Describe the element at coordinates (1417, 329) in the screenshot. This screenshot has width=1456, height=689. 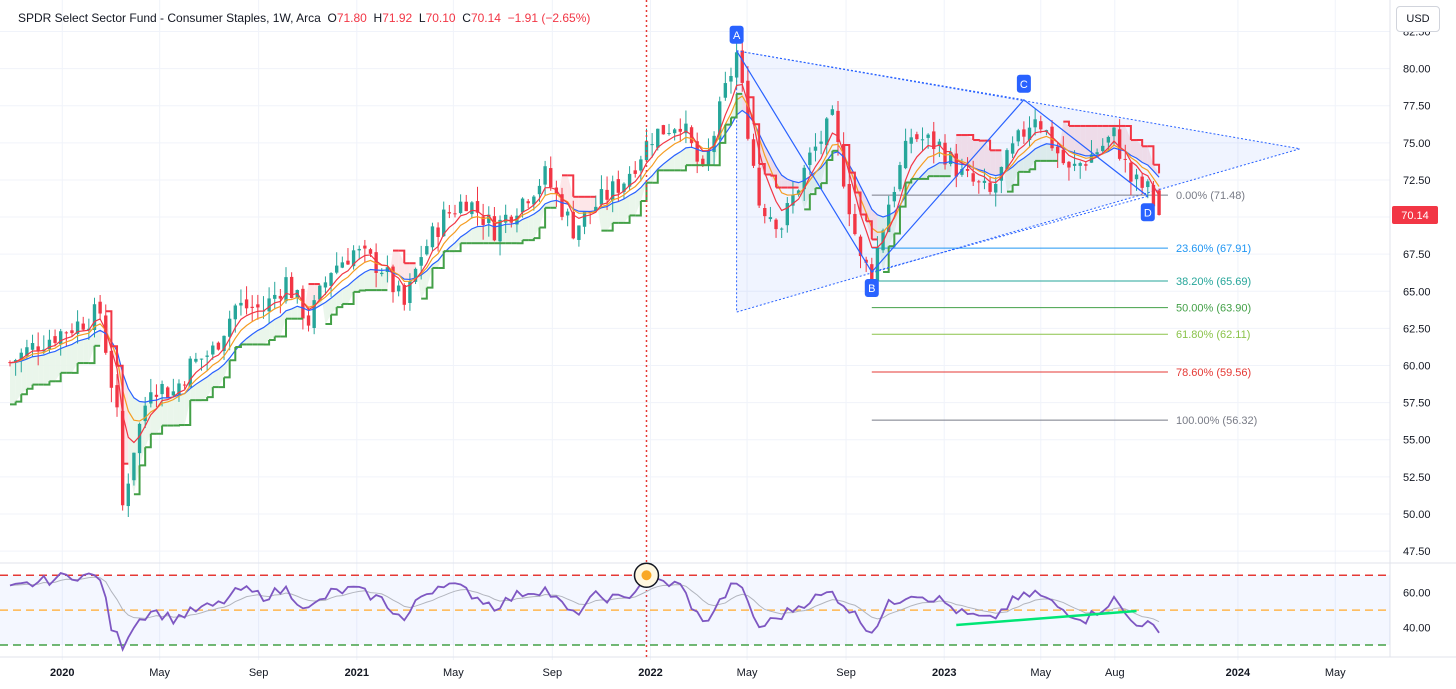
I see `price-axis-label: 62.50` at that location.